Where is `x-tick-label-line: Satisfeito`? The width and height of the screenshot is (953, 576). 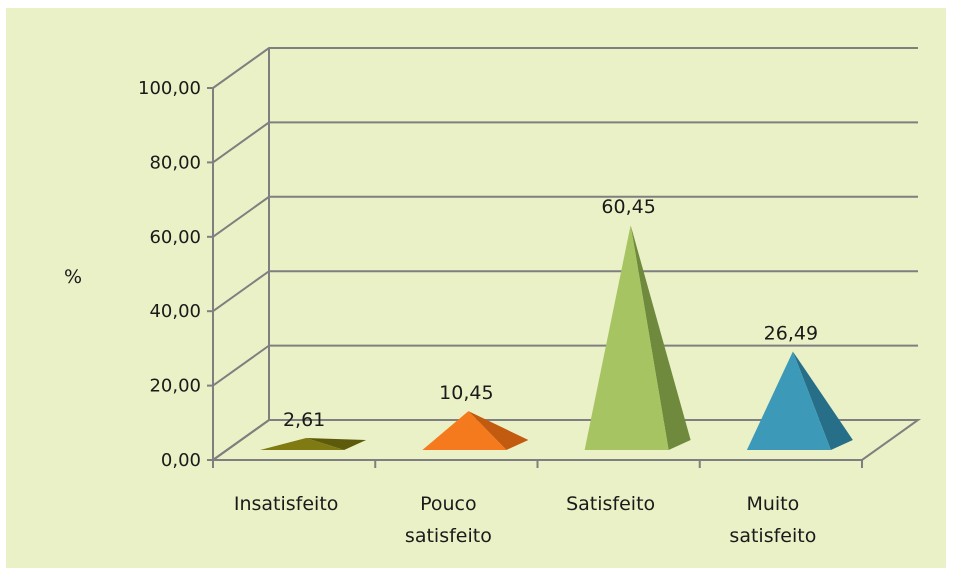 x-tick-label-line: Satisfeito is located at coordinates (610, 504).